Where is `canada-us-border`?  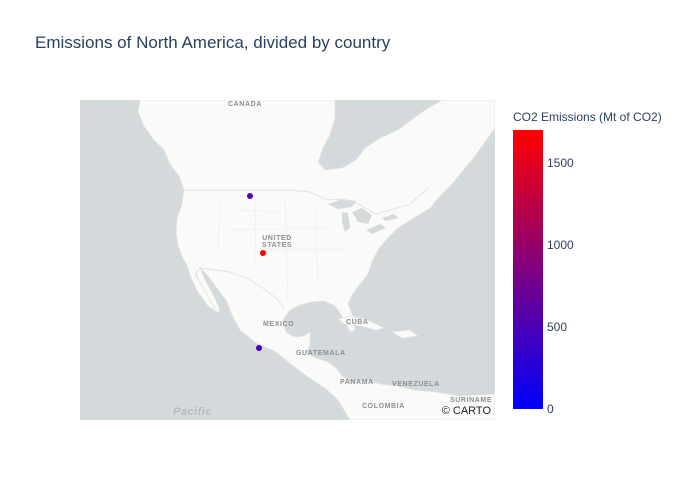
canada-us-border is located at coordinates (302, 201).